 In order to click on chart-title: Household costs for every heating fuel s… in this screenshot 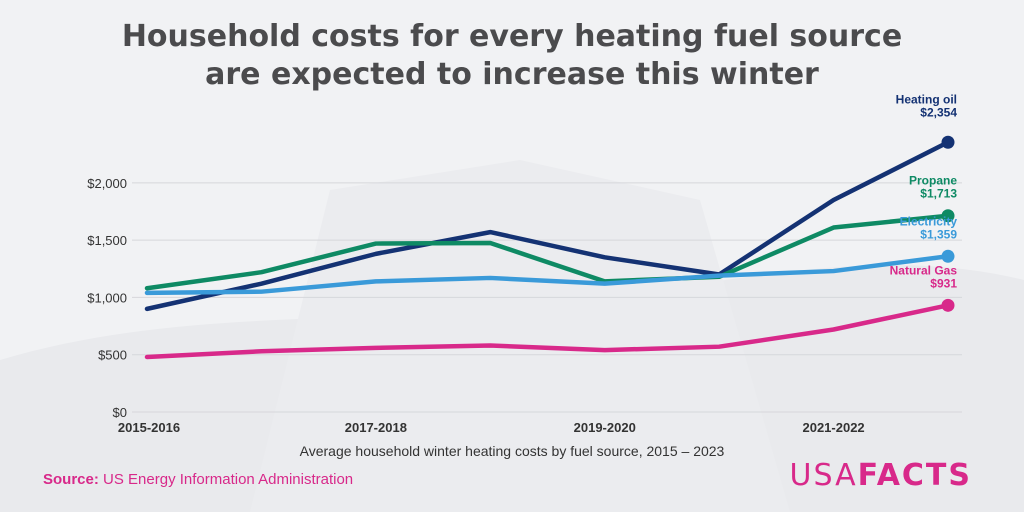, I will do `click(512, 56)`.